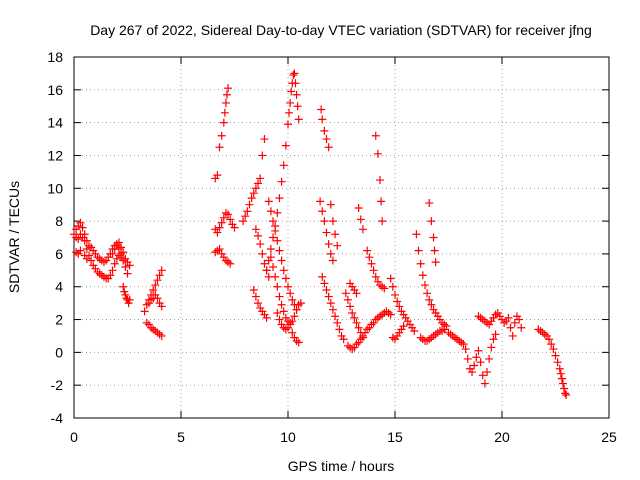  I want to click on y-tick-label: 6, so click(59, 254).